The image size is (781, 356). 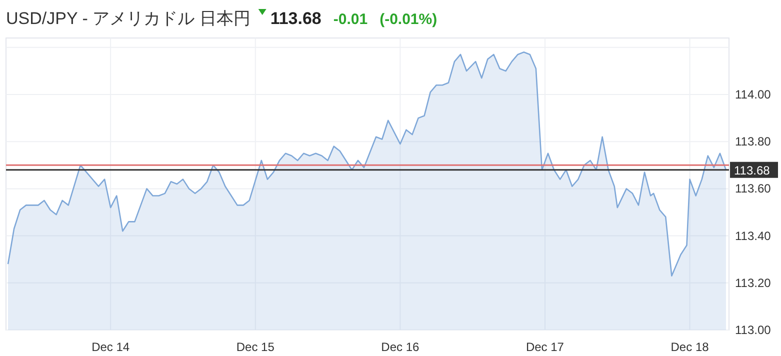 I want to click on x-tick-label: Dec 18, so click(x=690, y=347).